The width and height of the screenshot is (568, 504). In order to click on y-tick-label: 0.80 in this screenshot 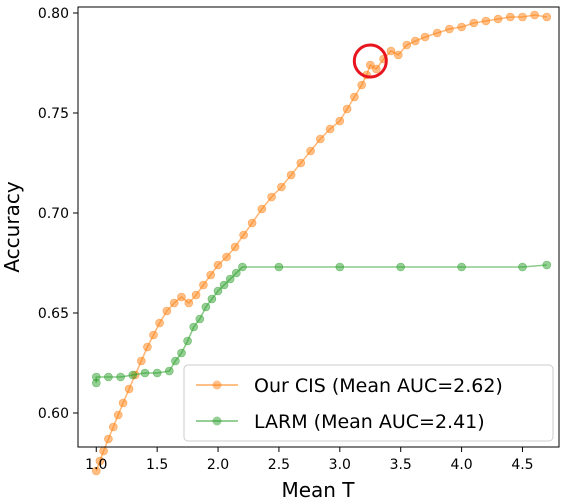, I will do `click(53, 14)`.